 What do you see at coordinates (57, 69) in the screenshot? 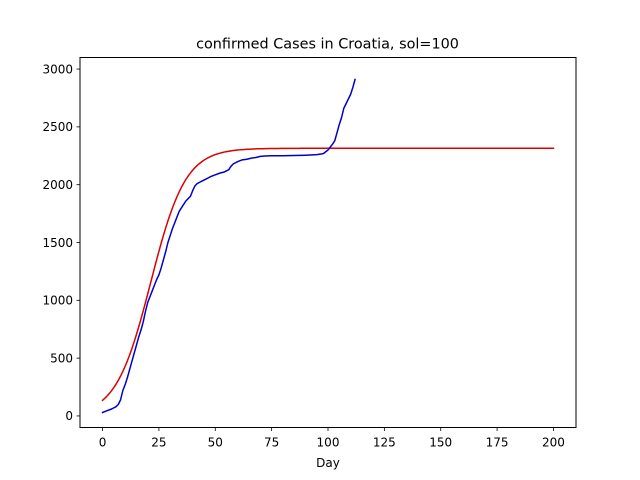
I see `y-tick-label: 3000` at bounding box center [57, 69].